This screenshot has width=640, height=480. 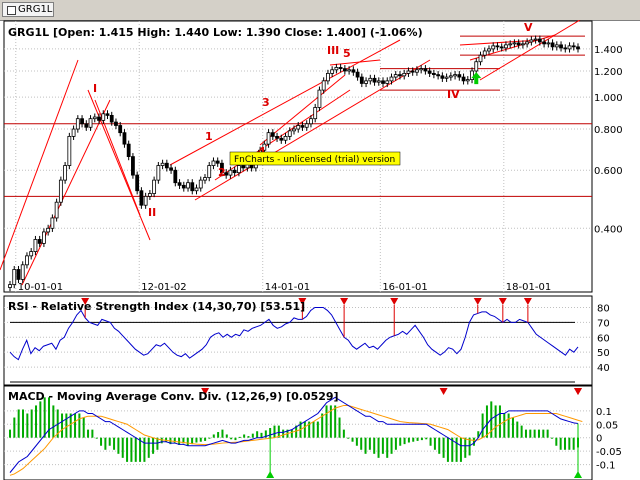 I want to click on rsi-grid, so click(x=298, y=344).